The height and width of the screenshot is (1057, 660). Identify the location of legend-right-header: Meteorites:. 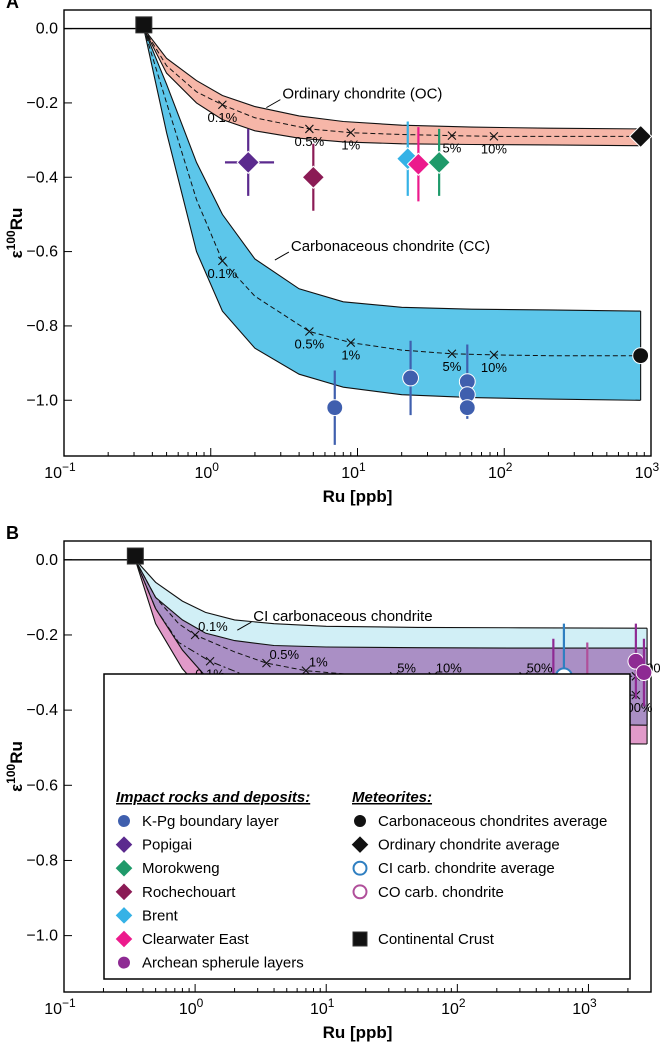
(392, 797).